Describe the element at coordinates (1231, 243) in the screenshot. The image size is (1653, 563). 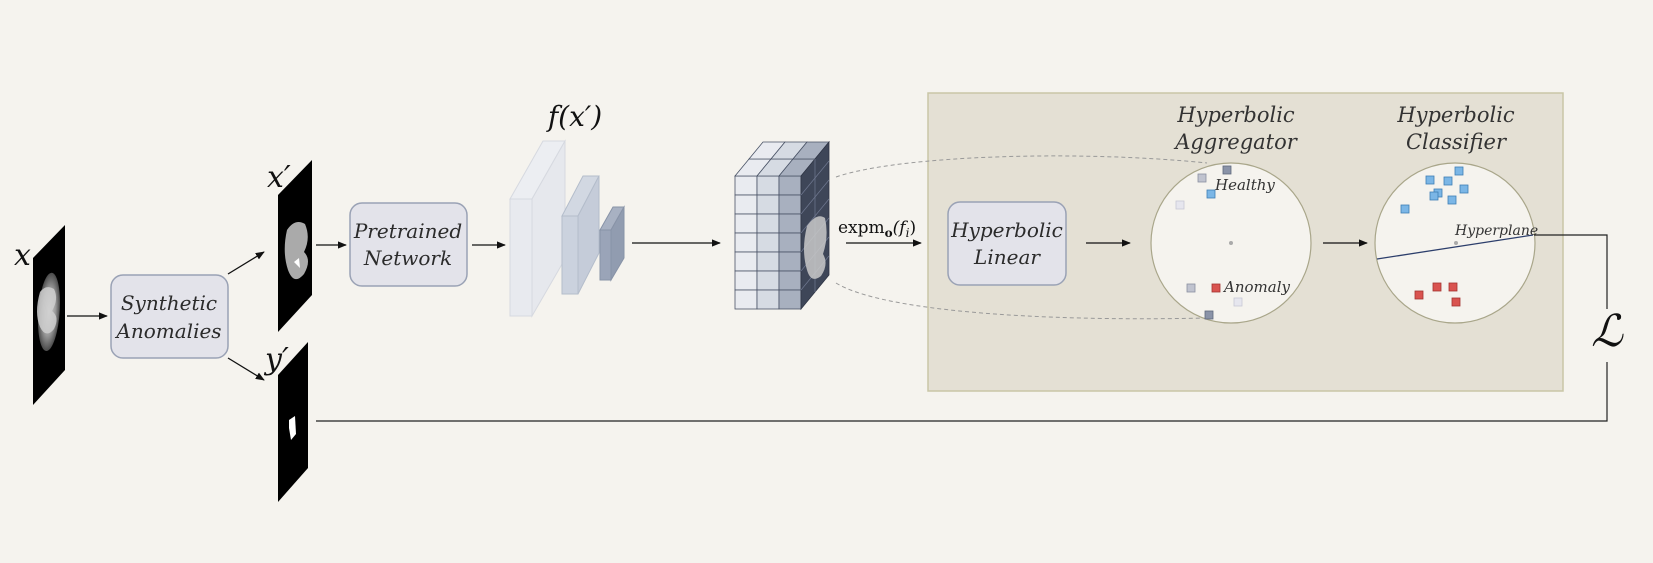
I see `aggregator-origin` at that location.